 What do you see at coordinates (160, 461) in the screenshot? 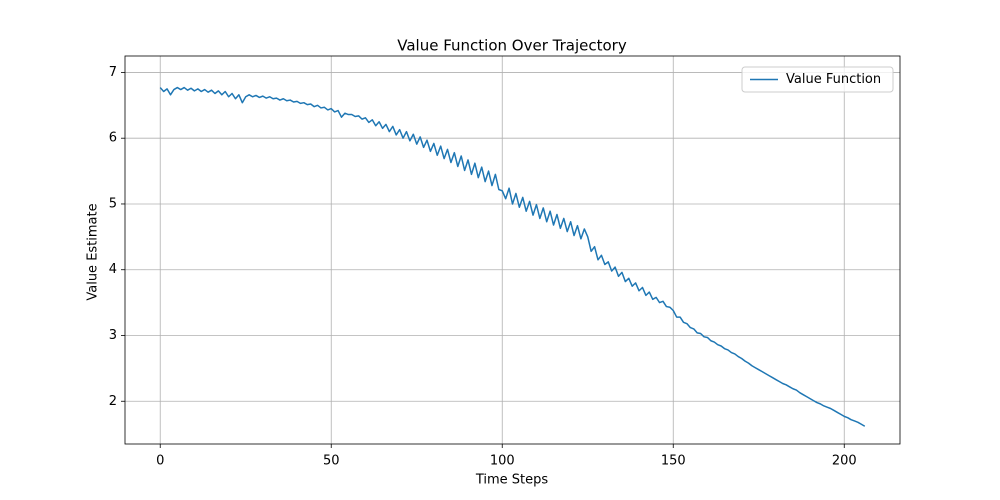
I see `x-tick-label: 0` at bounding box center [160, 461].